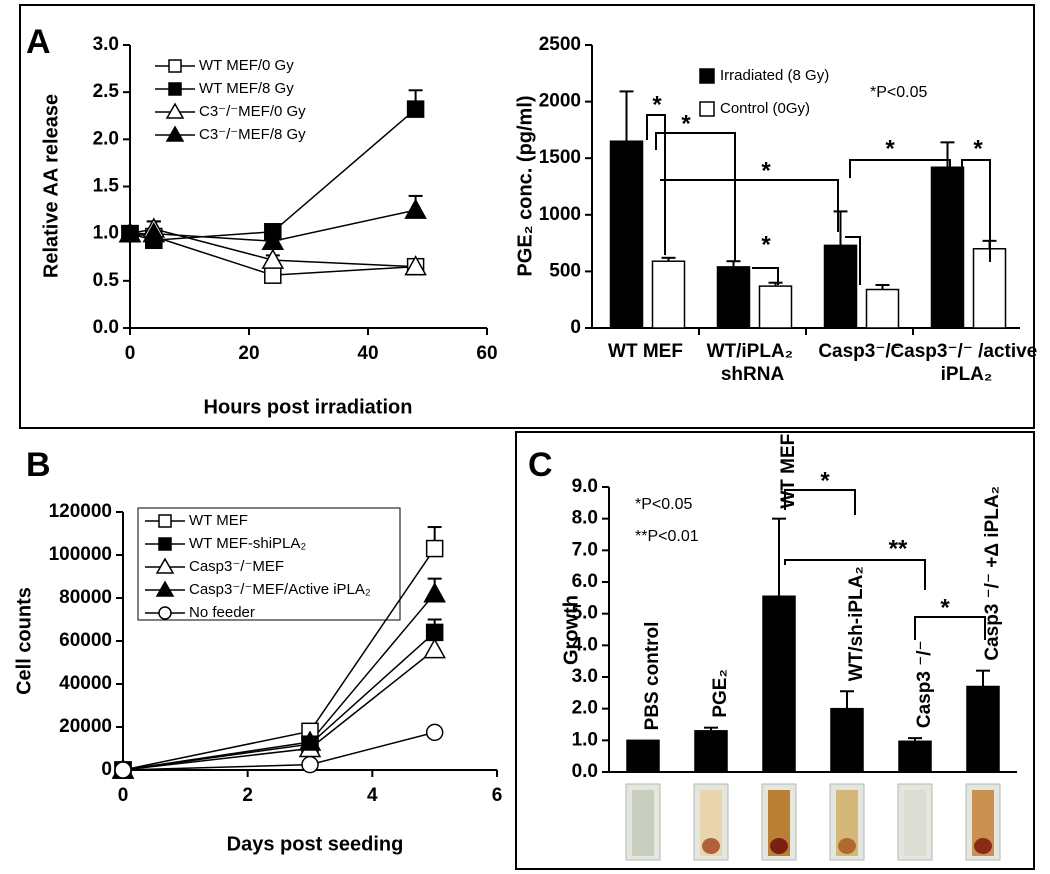 The height and width of the screenshot is (874, 1050). What do you see at coordinates (645, 351) in the screenshot?
I see `category-label: WT MEF` at bounding box center [645, 351].